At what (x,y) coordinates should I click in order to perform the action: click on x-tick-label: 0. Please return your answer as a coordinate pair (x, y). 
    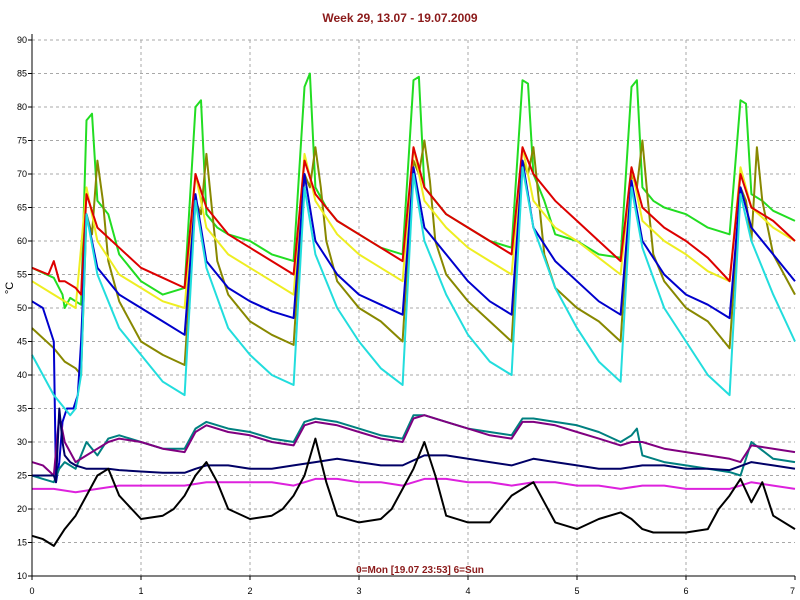
    Looking at the image, I should click on (31, 591).